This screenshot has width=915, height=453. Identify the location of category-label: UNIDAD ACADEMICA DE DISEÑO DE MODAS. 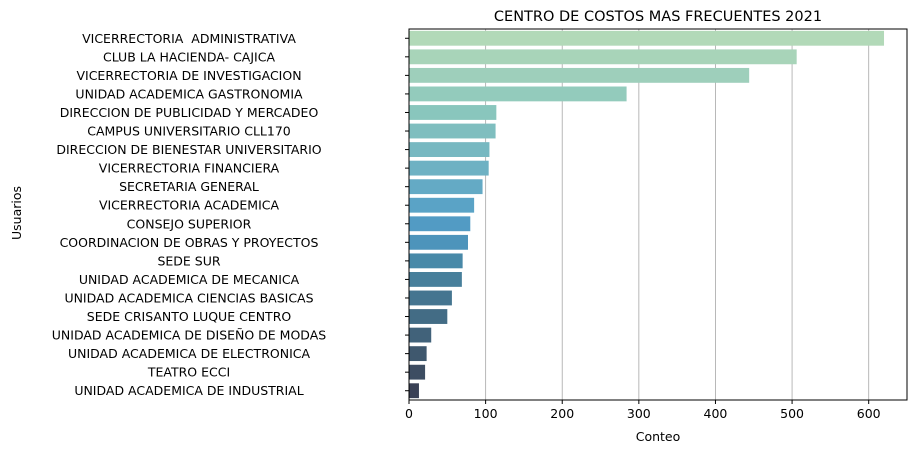
(189, 335).